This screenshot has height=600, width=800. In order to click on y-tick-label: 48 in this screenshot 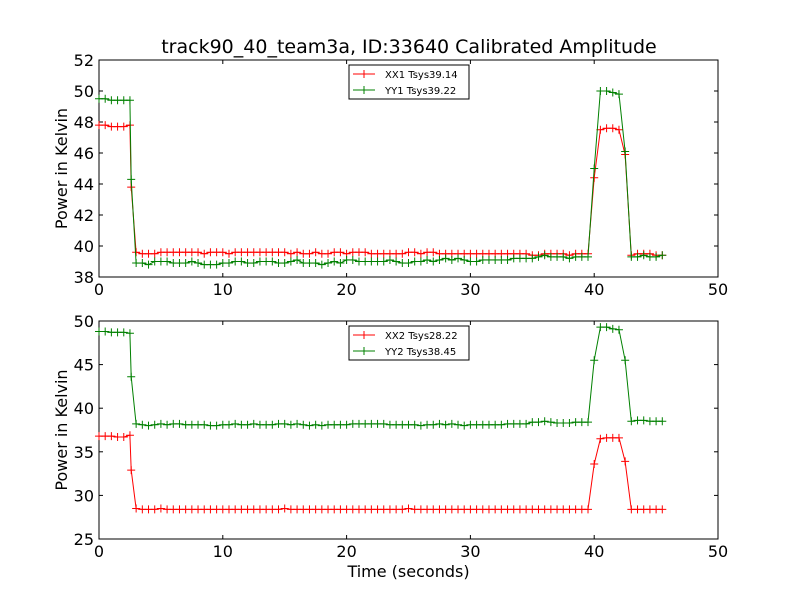, I will do `click(84, 122)`.